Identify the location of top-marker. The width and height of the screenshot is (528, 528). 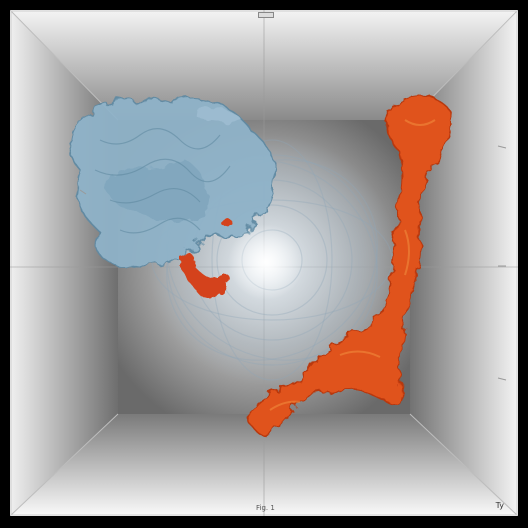
(266, 15).